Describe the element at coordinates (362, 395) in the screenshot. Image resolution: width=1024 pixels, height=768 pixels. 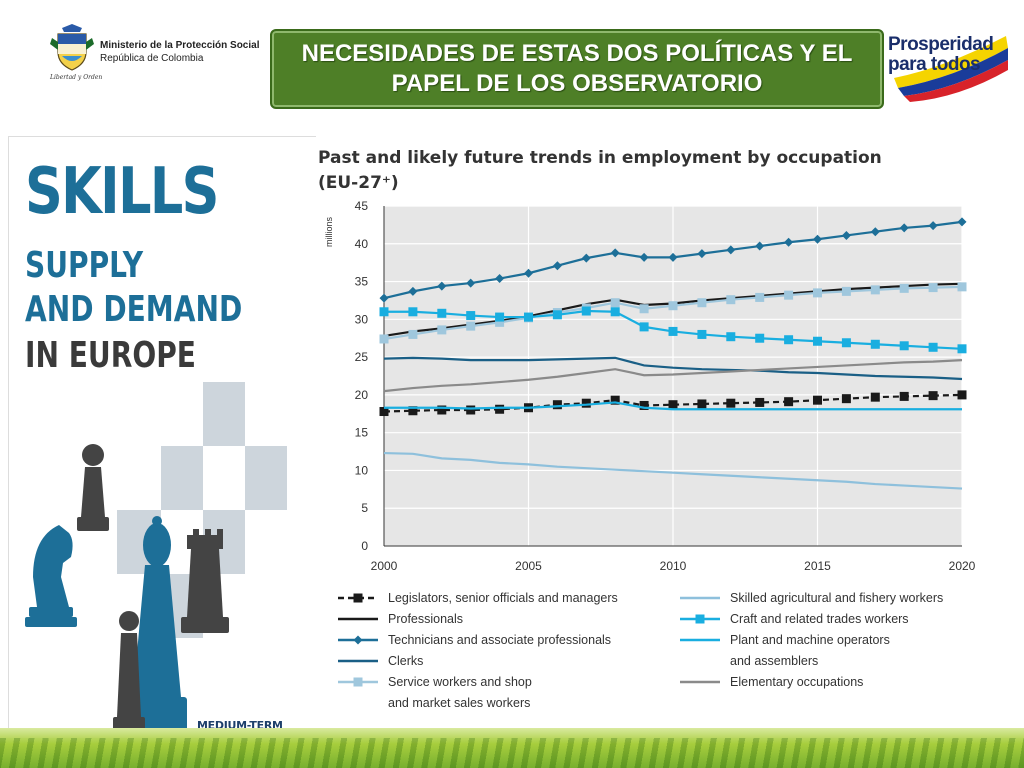
I see `y-tick-label: 20` at that location.